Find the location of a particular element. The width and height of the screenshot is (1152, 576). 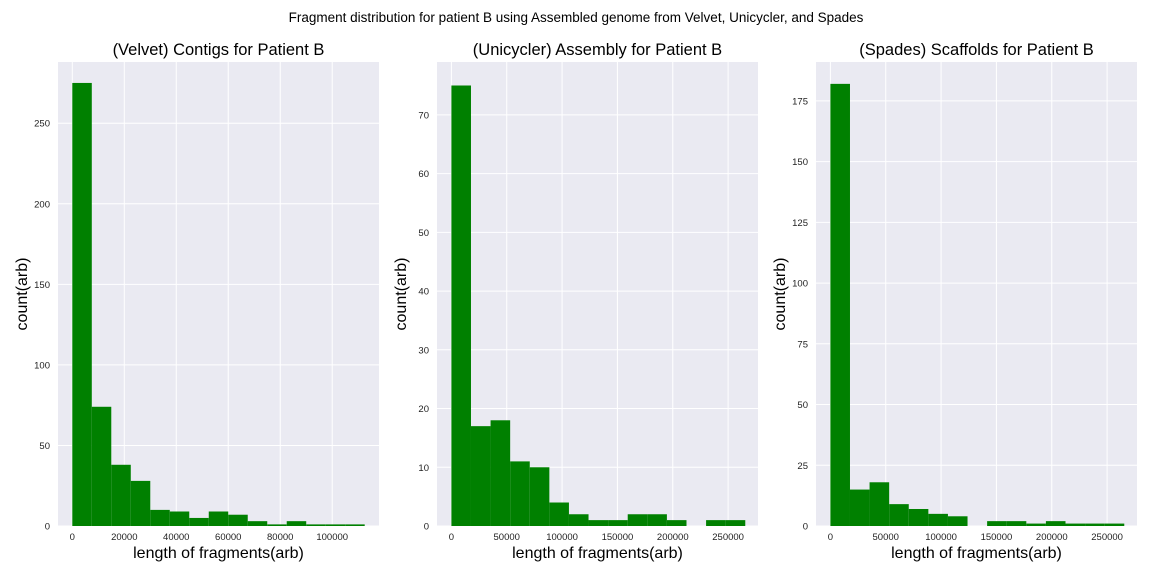

y-tick-label: 250 is located at coordinates (42, 124).